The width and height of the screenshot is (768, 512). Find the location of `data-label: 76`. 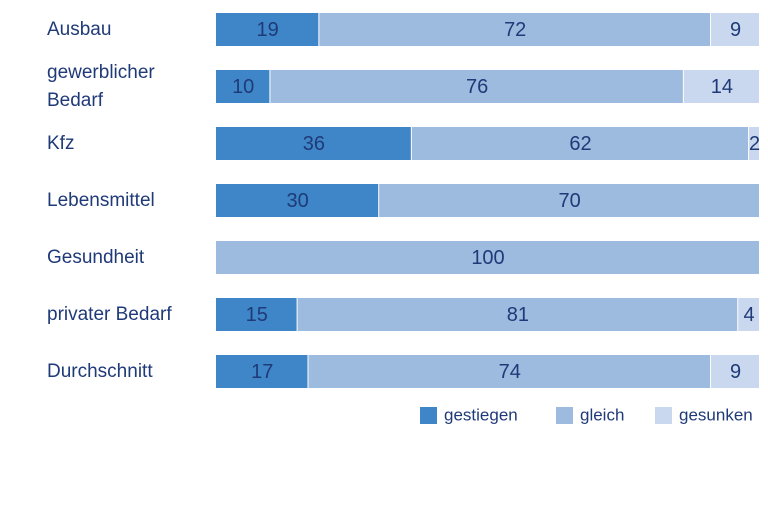

data-label: 76 is located at coordinates (477, 87).